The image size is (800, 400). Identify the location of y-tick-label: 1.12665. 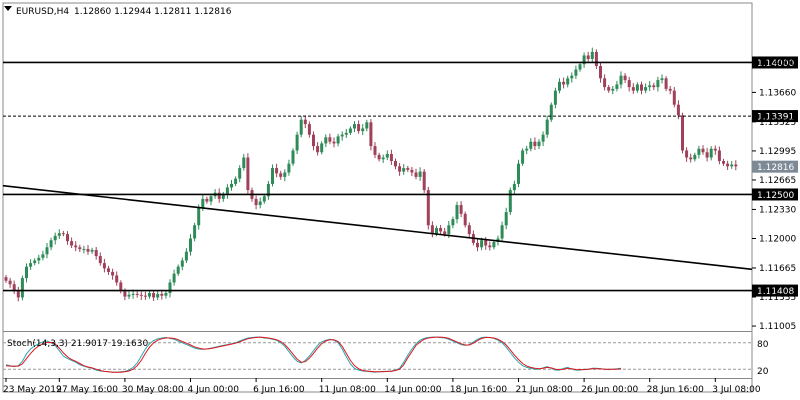
(777, 181).